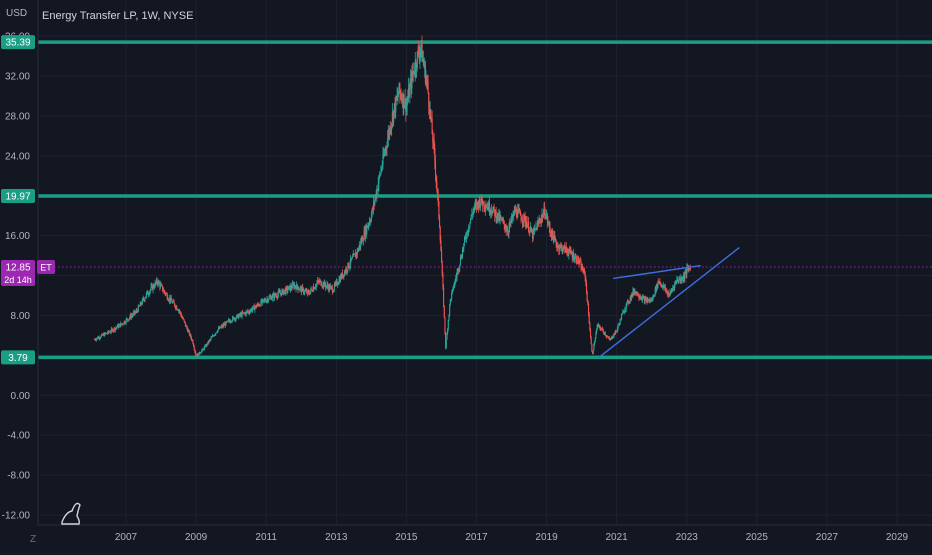 This screenshot has height=555, width=932. Describe the element at coordinates (18, 280) in the screenshot. I see `bar-countdown-label: 2d 14h` at that location.